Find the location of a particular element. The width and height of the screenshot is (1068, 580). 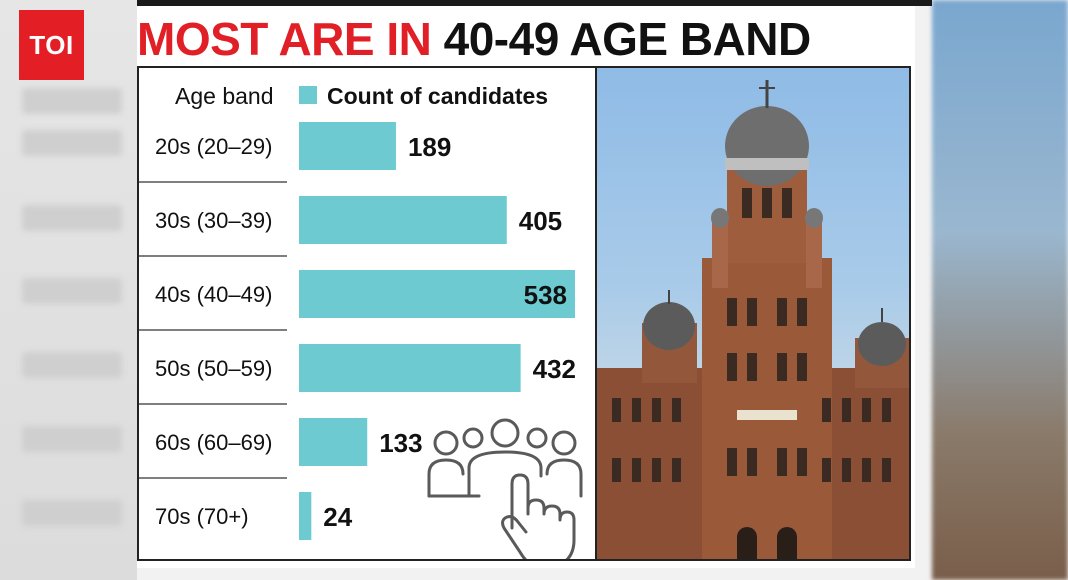

background-left is located at coordinates (68, 290).